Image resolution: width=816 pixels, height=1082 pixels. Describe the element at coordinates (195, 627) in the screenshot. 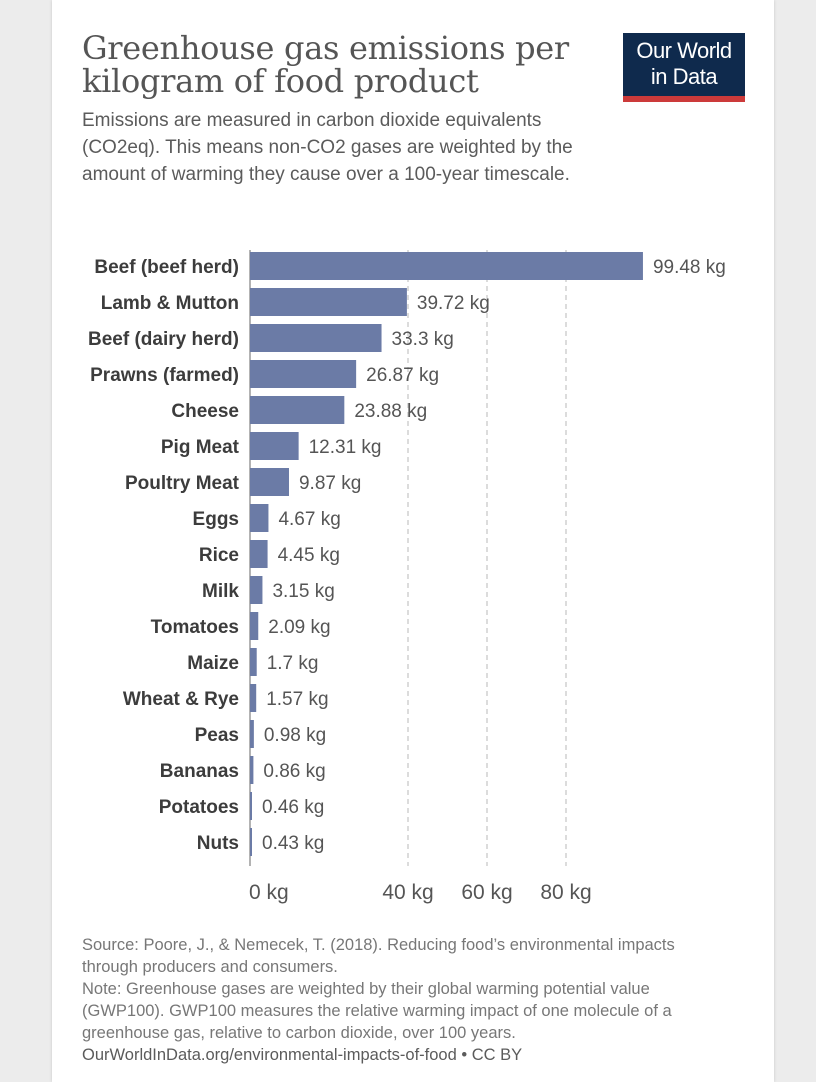

I see `category-label: Tomatoes` at that location.